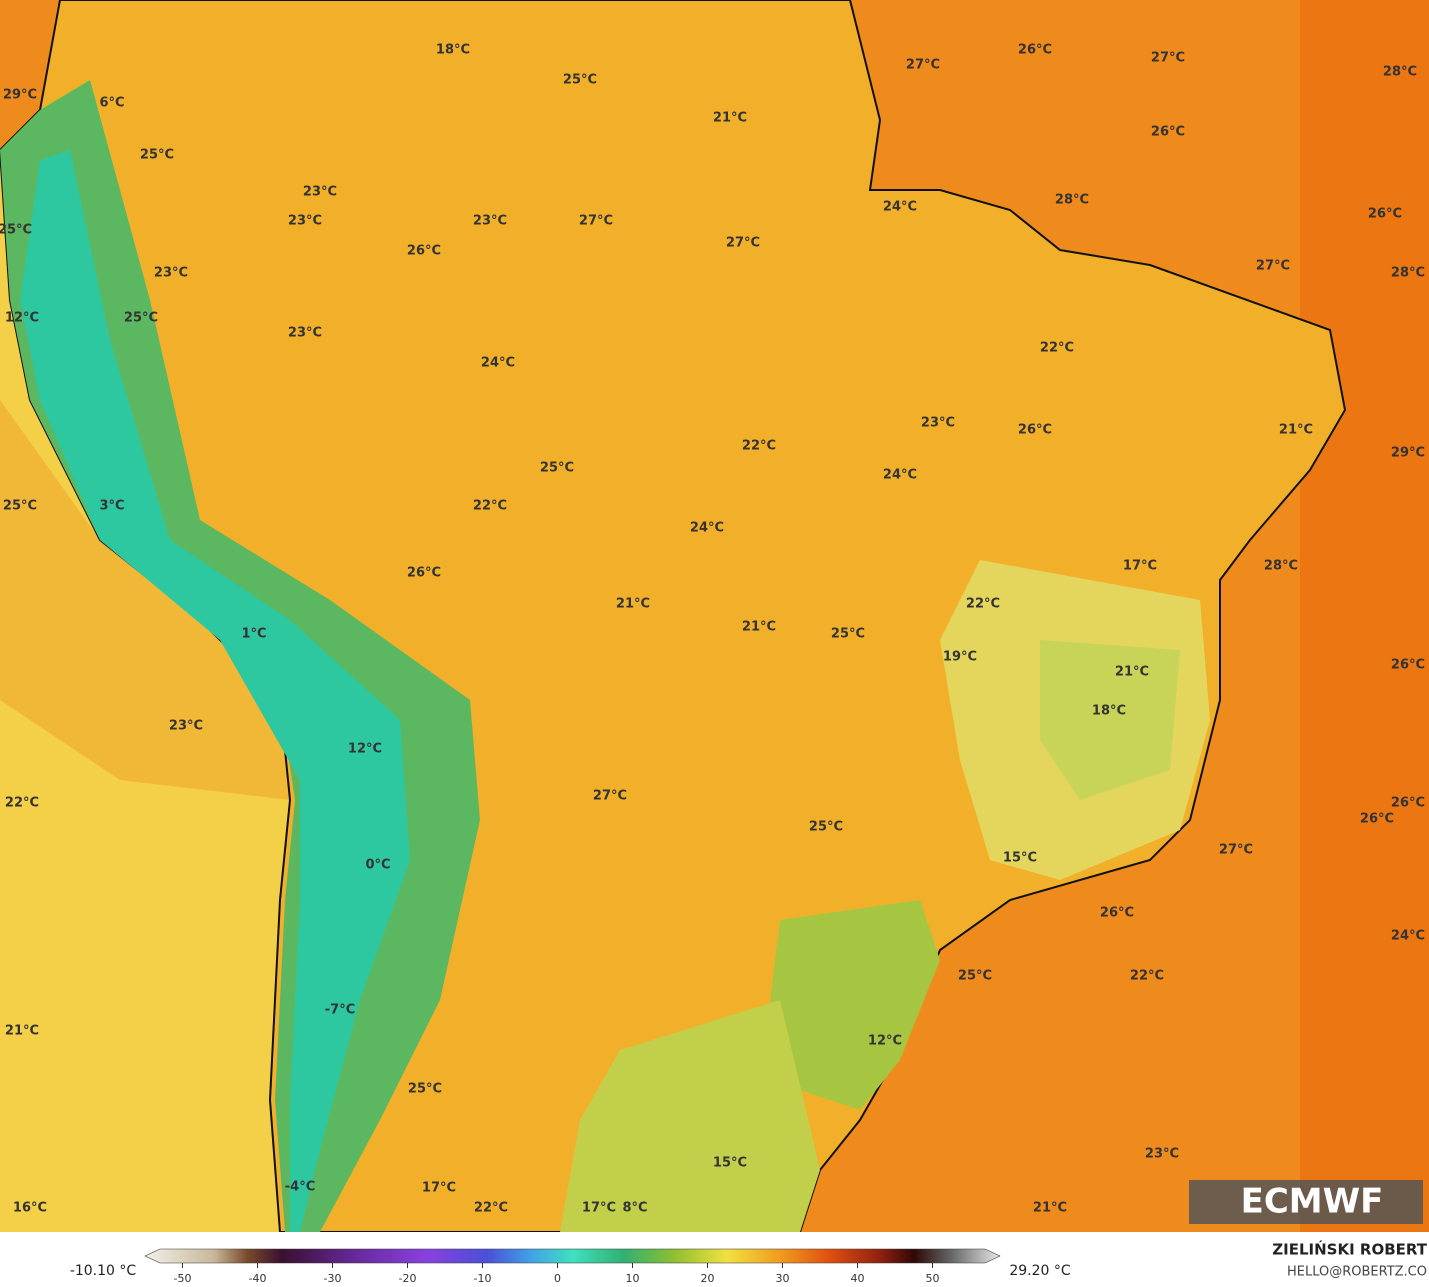 The width and height of the screenshot is (1429, 1287). What do you see at coordinates (408, 1278) in the screenshot?
I see `tick-label: -20` at bounding box center [408, 1278].